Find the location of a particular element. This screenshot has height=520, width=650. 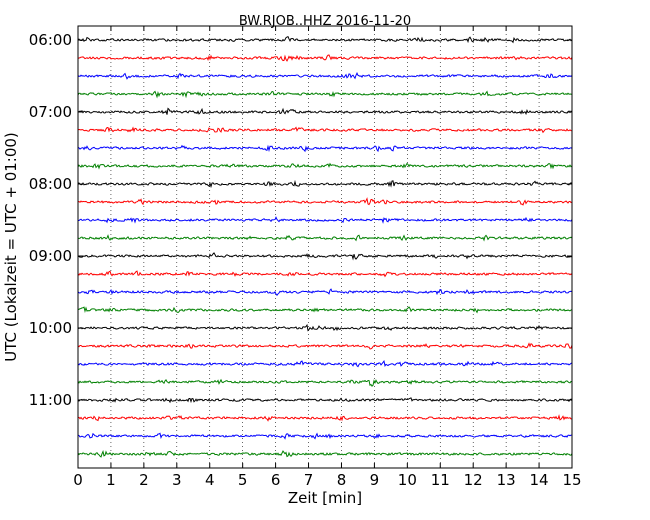

y-tick-label: 10:00 is located at coordinates (50, 328).